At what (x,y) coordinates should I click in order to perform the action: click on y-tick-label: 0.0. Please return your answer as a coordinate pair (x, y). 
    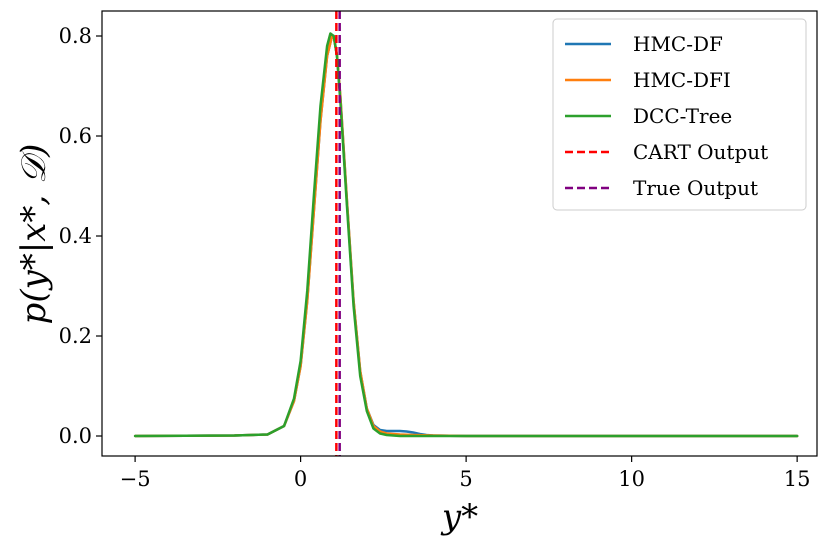
    Looking at the image, I should click on (75, 436).